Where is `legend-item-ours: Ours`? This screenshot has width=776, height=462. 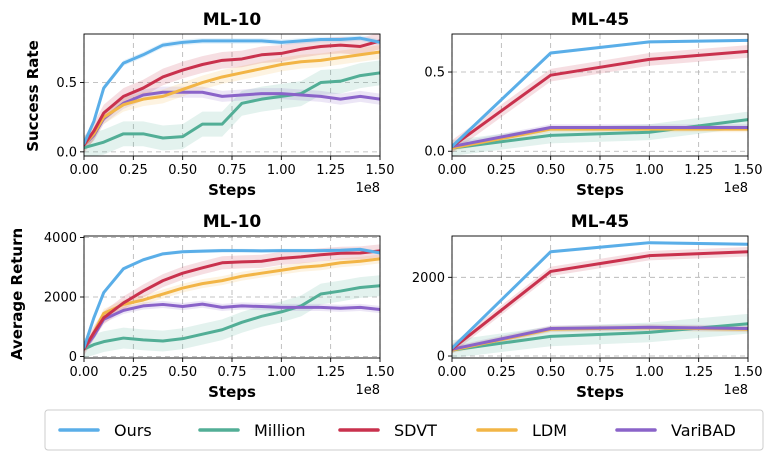
legend-item-ours: Ours is located at coordinates (105, 430).